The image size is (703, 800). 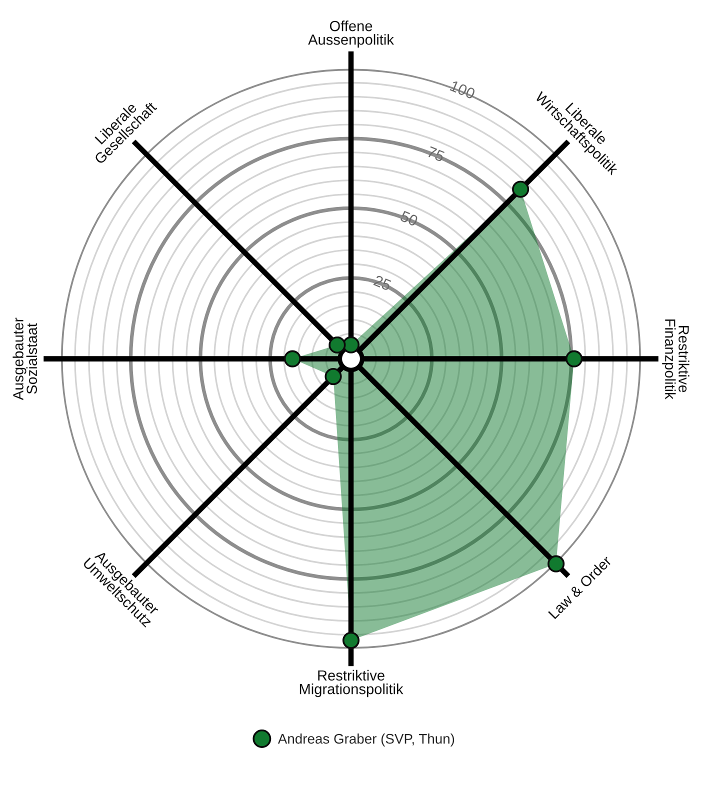 I want to click on spoke-label: Restriktive Migrationspolitik, so click(x=352, y=684).